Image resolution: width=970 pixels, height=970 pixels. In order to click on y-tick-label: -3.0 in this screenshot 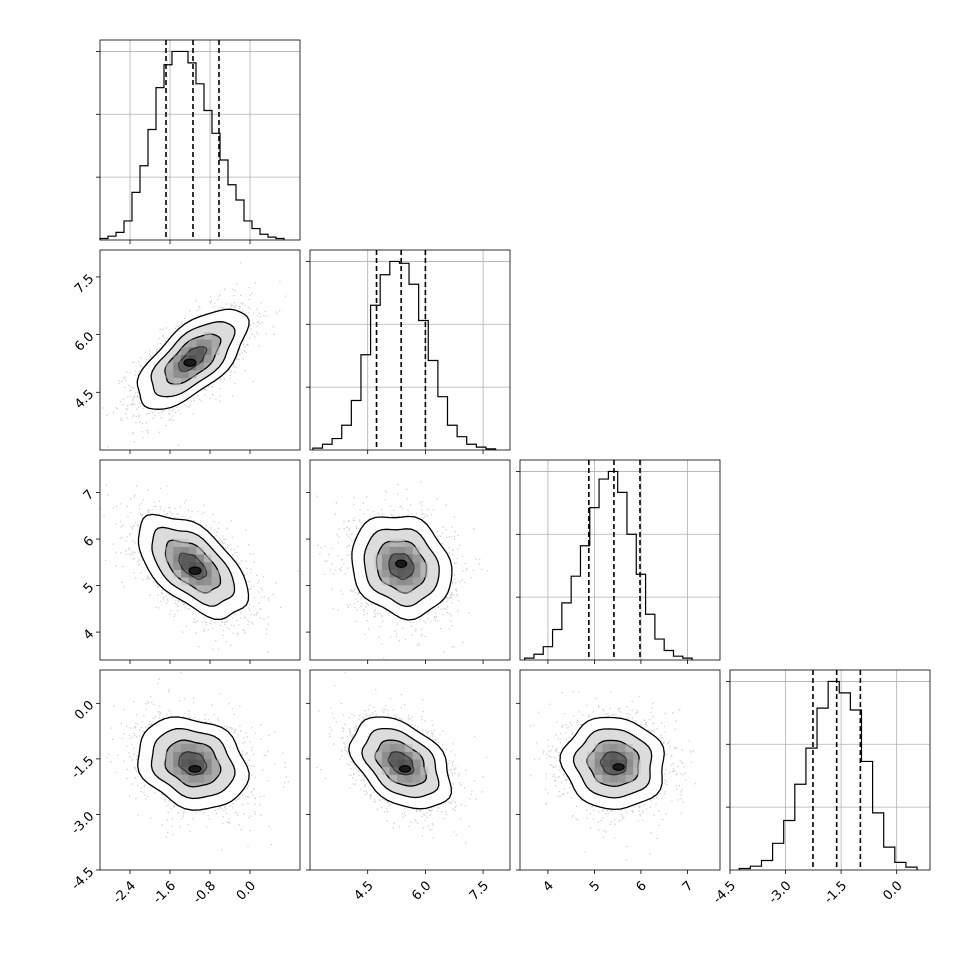, I will do `click(83, 823)`.